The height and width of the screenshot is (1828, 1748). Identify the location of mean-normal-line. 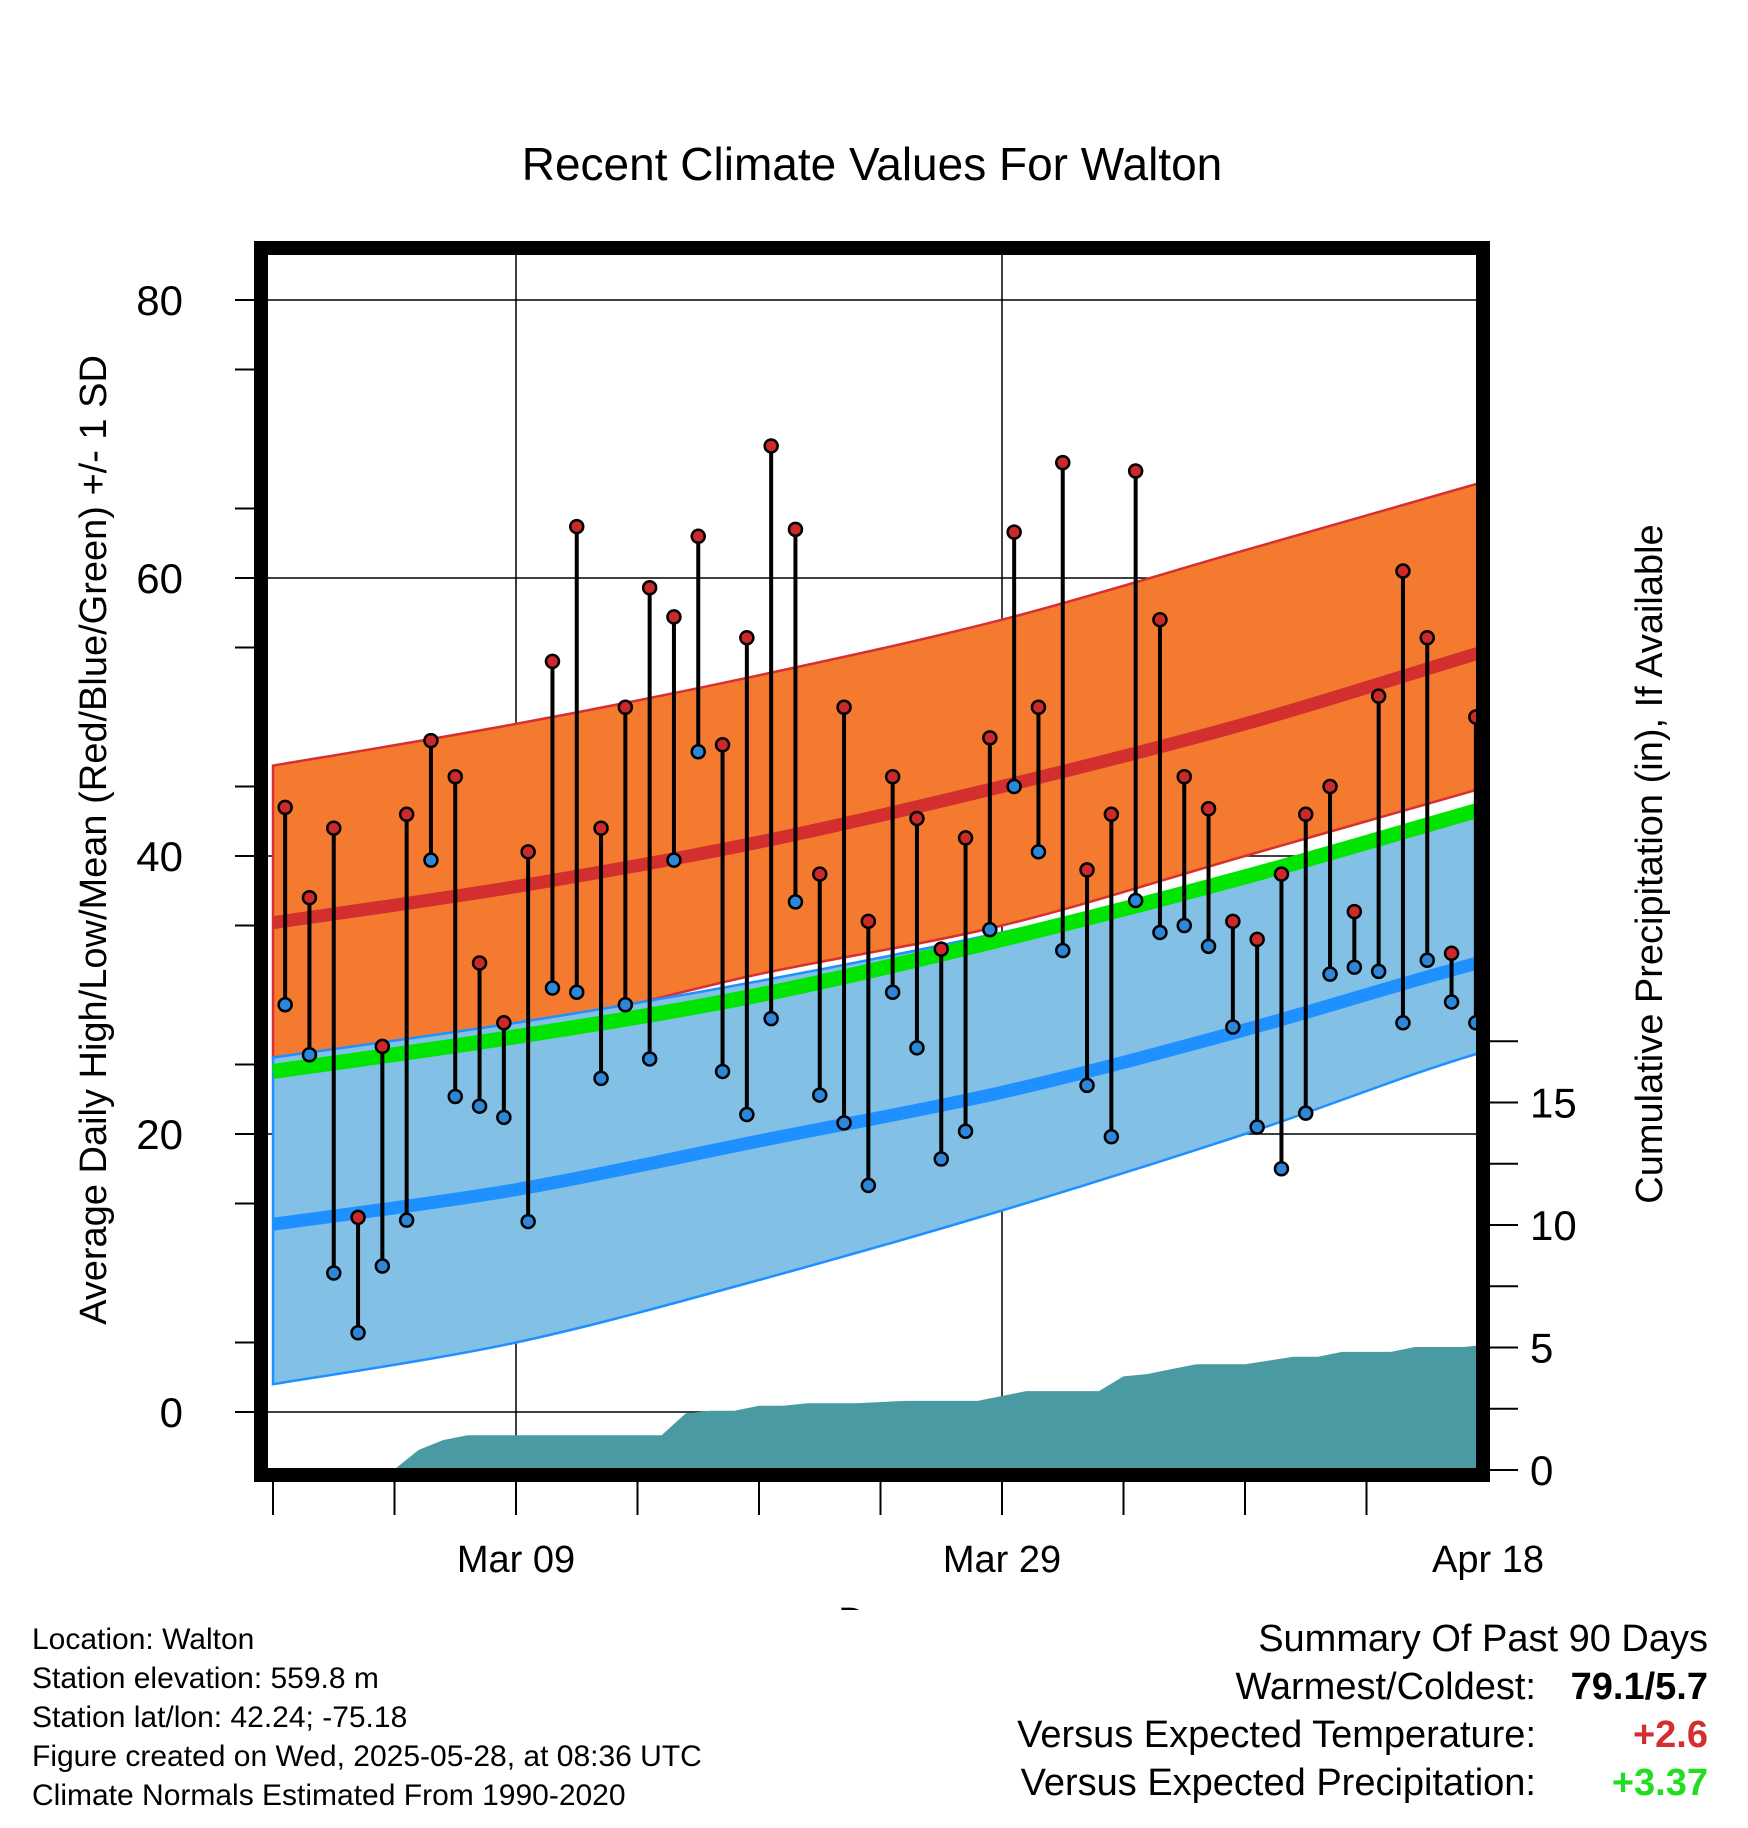
(874, 940).